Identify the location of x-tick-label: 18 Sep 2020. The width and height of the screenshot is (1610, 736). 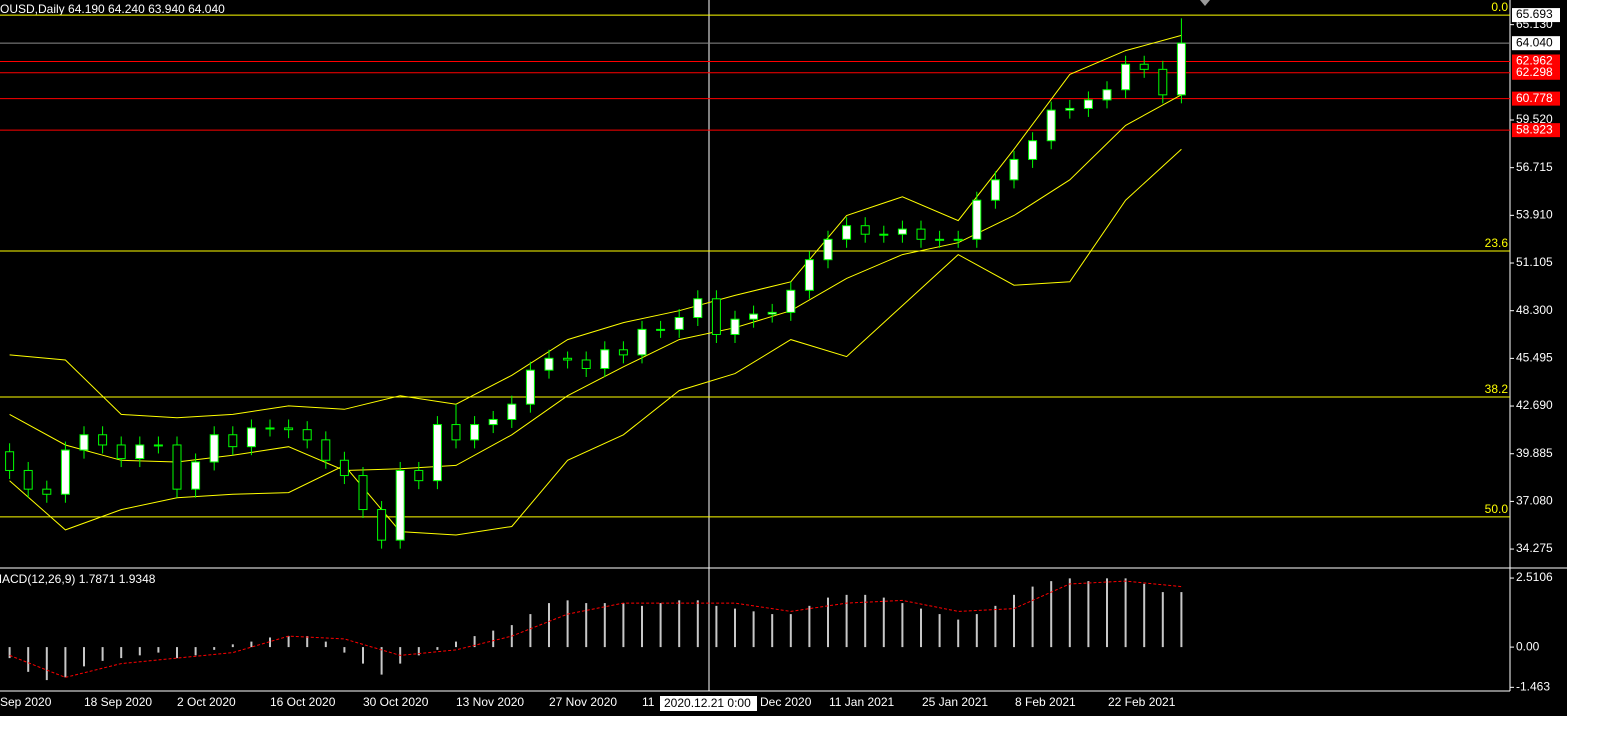
(118, 702).